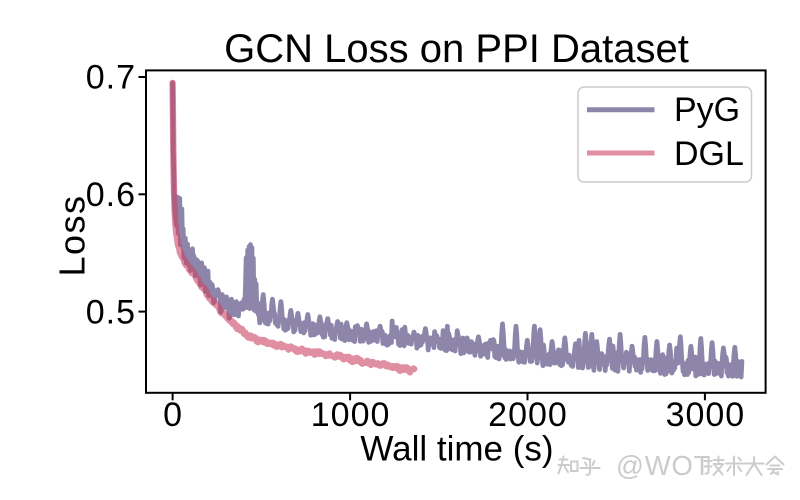 Image resolution: width=800 pixels, height=500 pixels. I want to click on svg-text: 0.6, so click(111, 195).